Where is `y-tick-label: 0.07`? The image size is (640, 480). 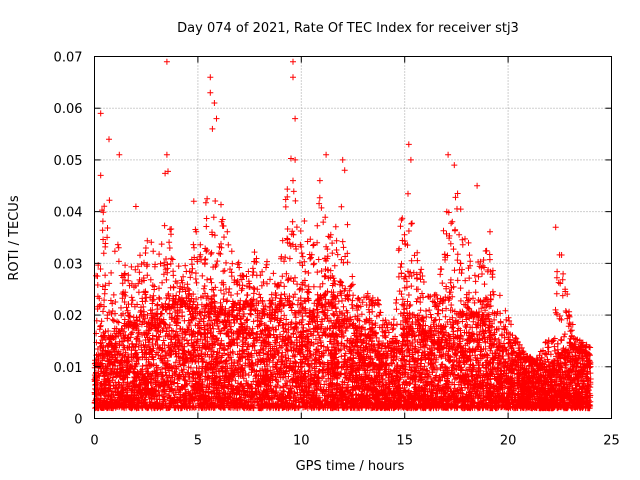 y-tick-label: 0.07 is located at coordinates (68, 58).